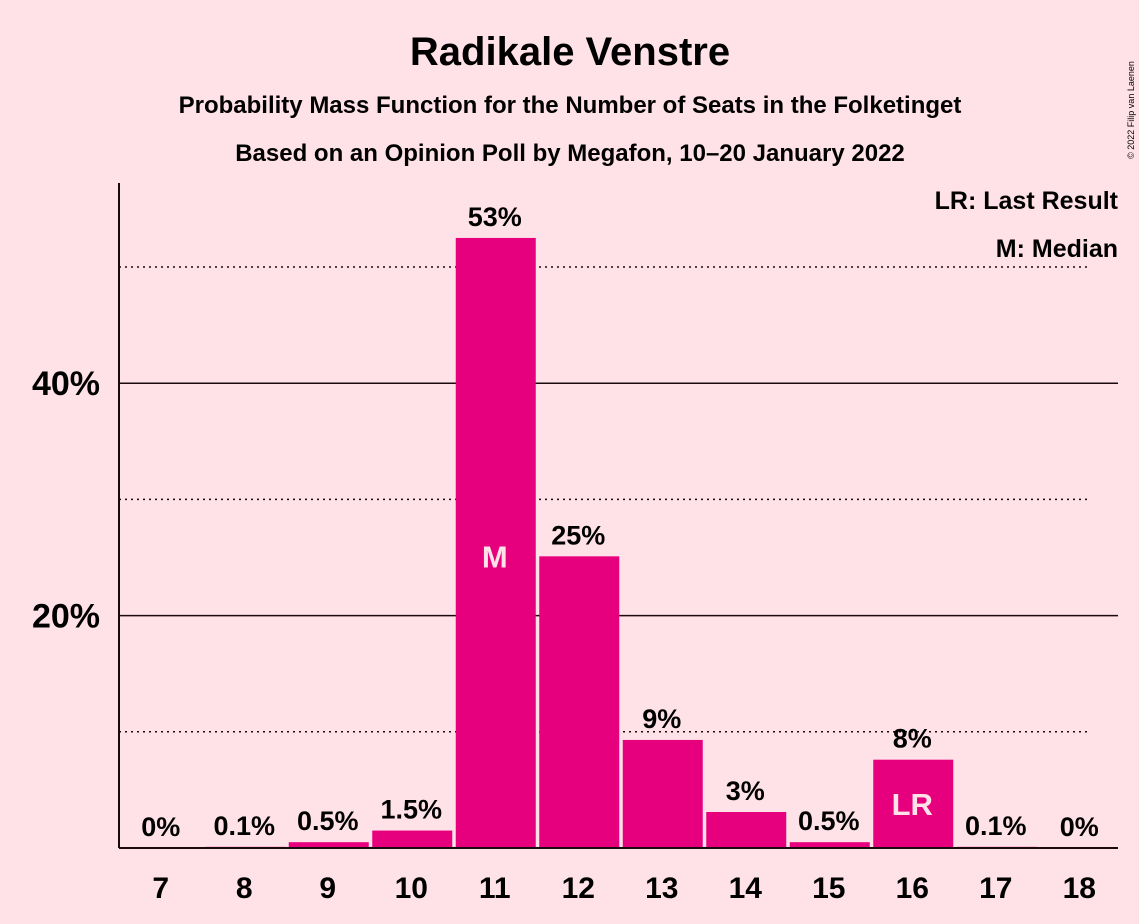 The height and width of the screenshot is (924, 1139). Describe the element at coordinates (828, 888) in the screenshot. I see `x-tick-label-15: 15` at that location.